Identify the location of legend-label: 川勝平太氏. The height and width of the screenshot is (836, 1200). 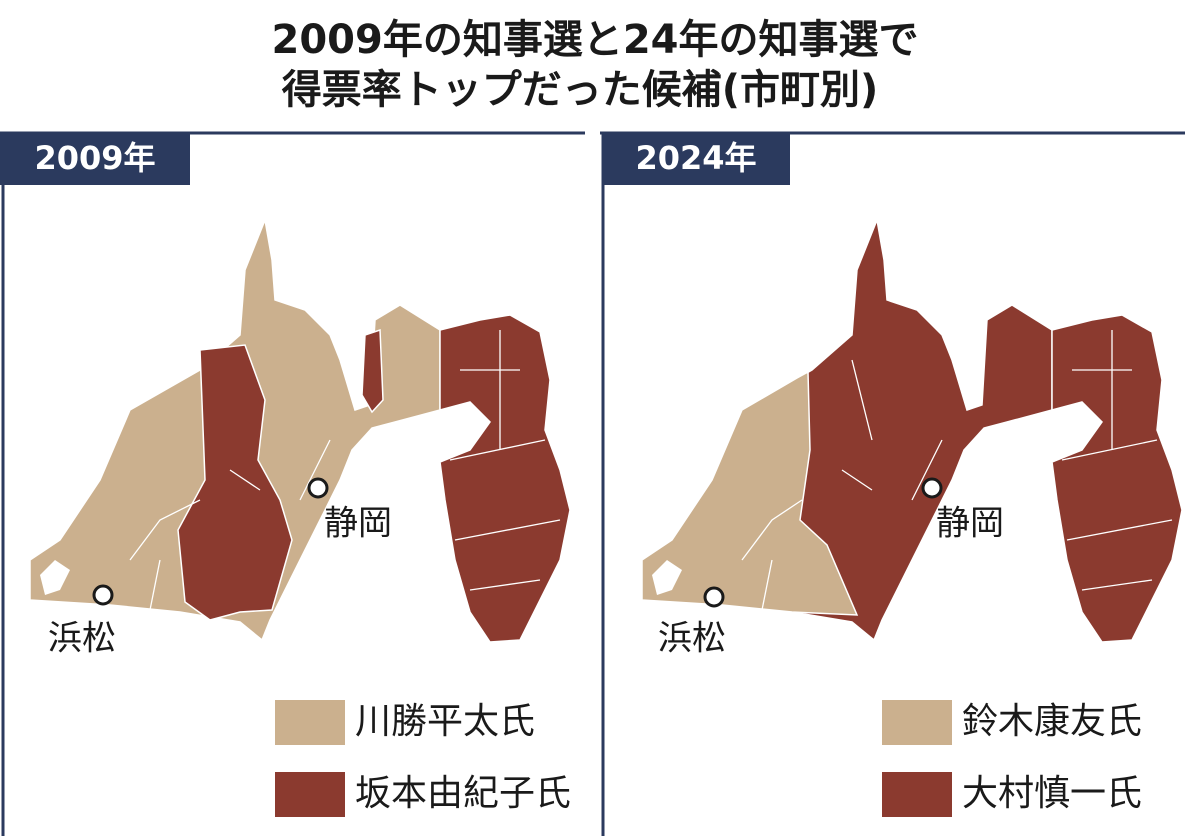
(445, 721).